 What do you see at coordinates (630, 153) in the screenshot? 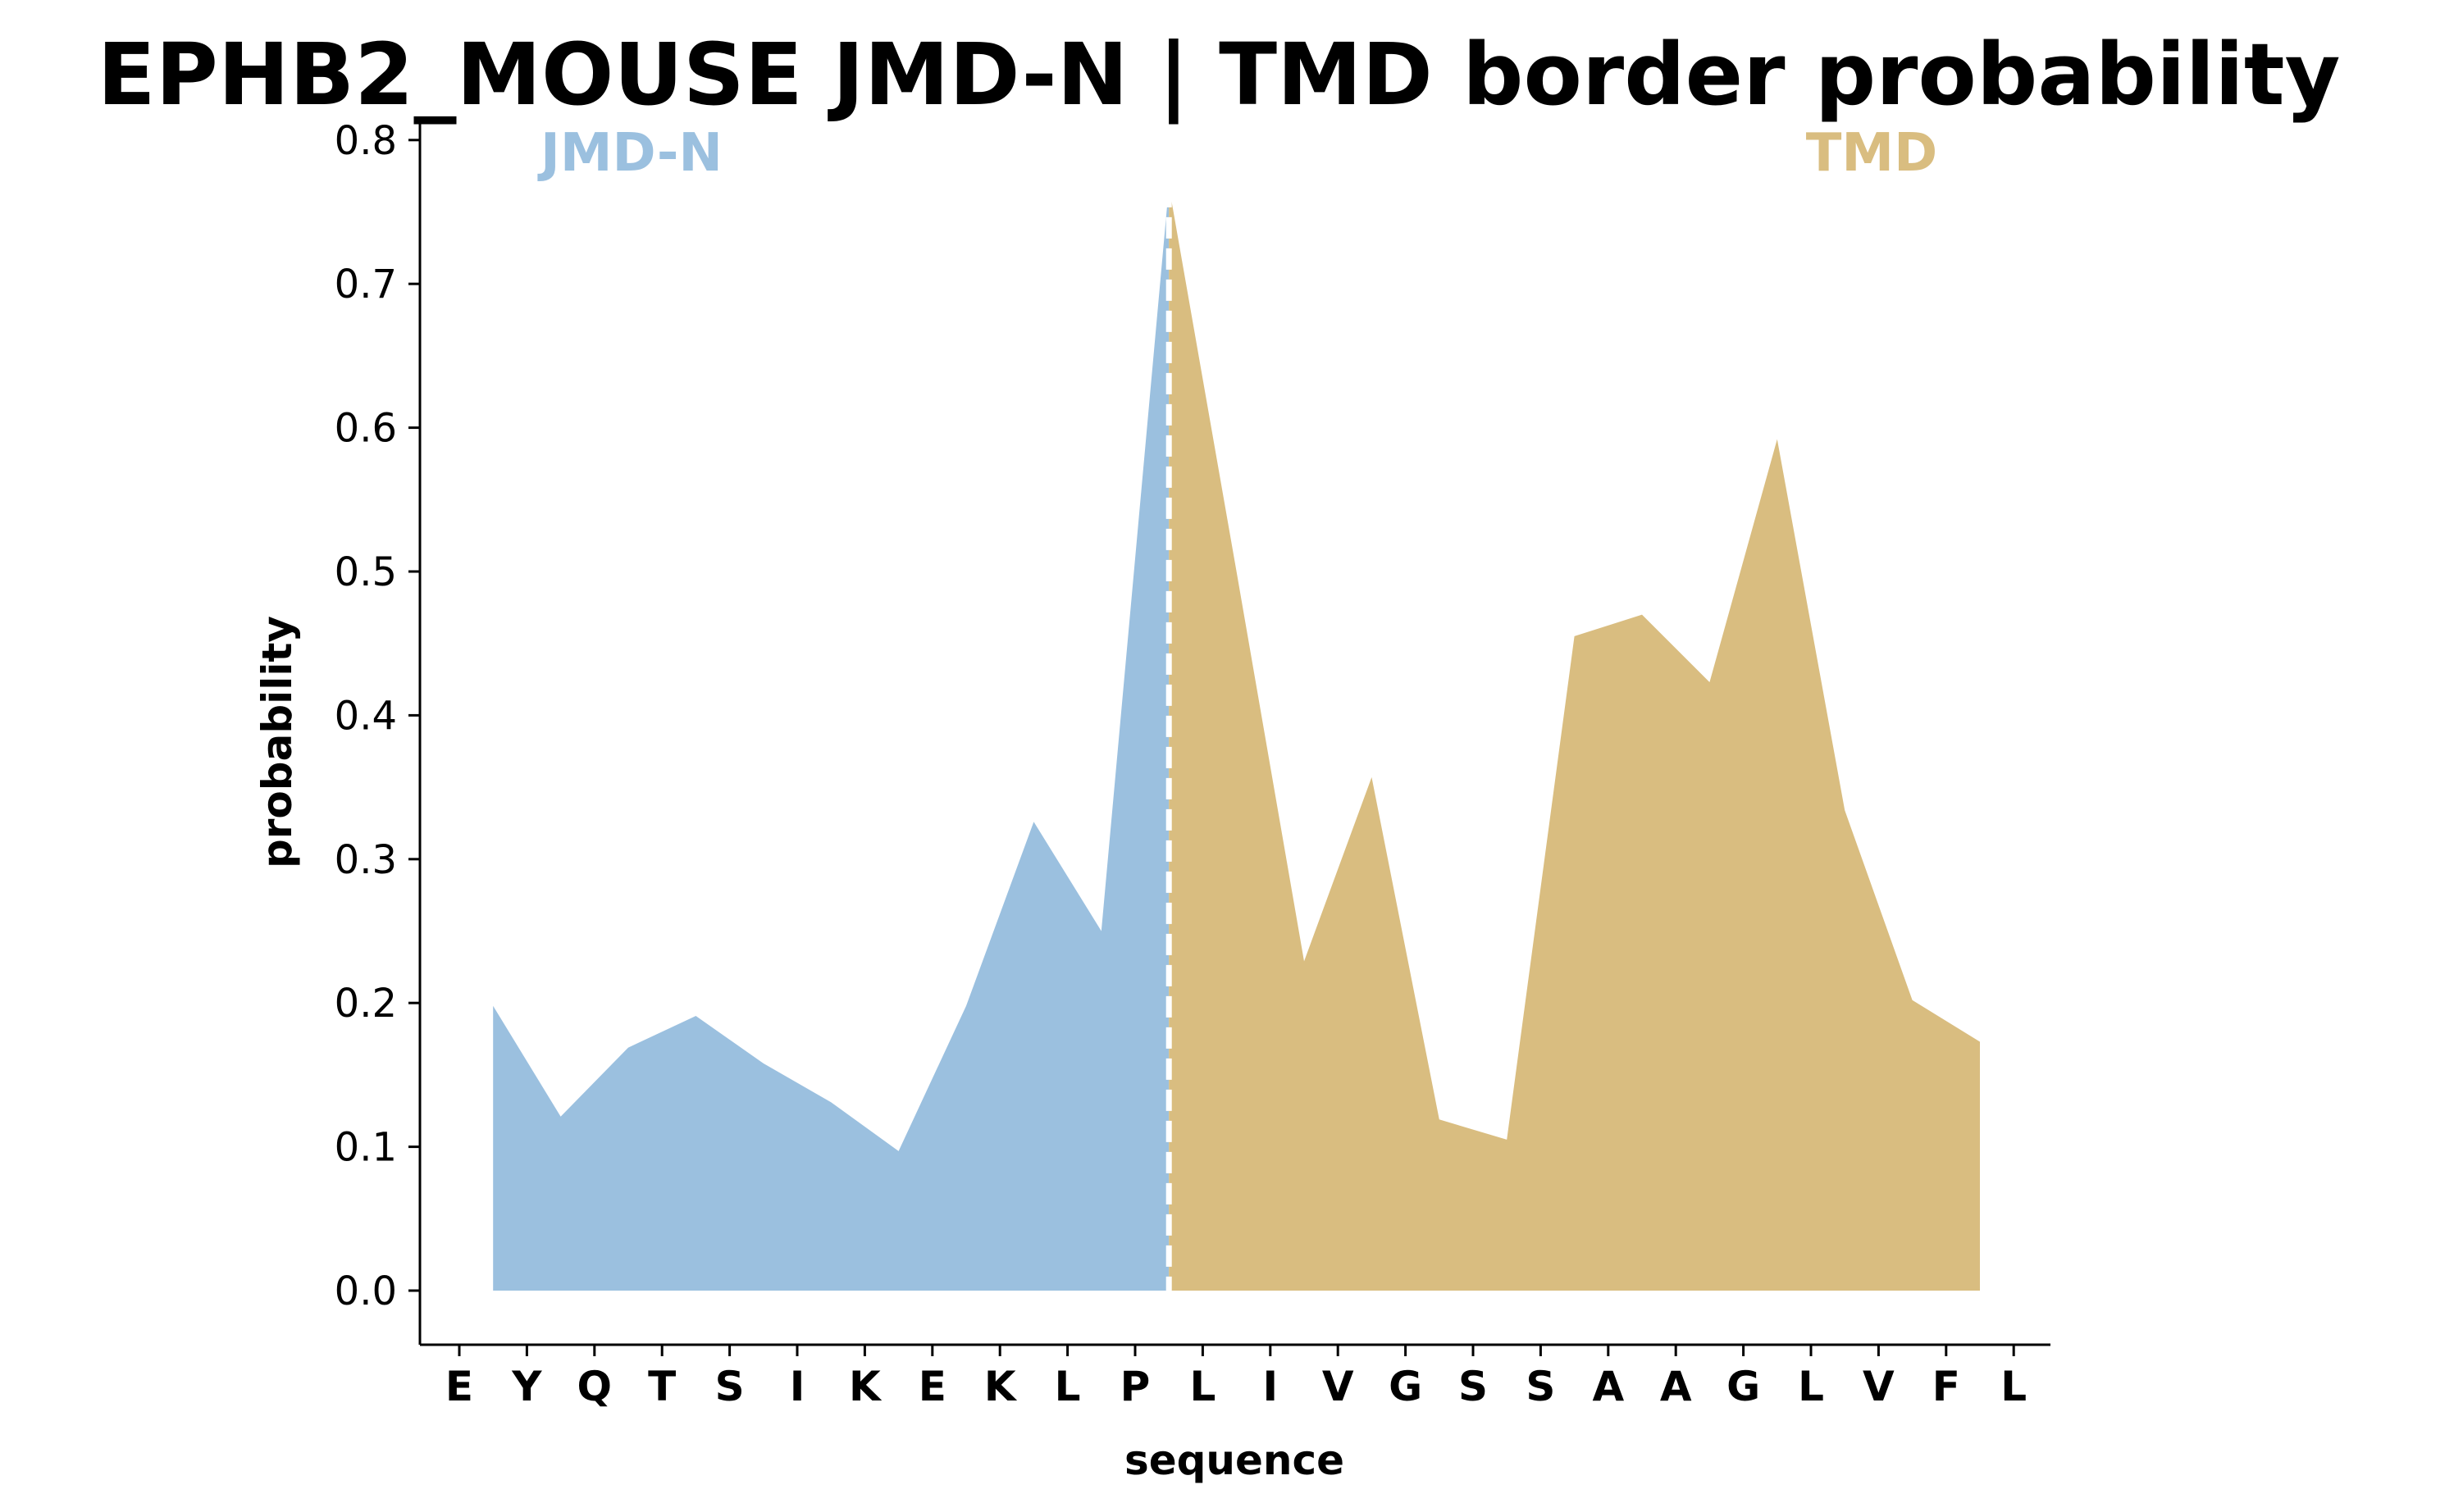
I see `region-label-jmd-n: JMD-N` at bounding box center [630, 153].